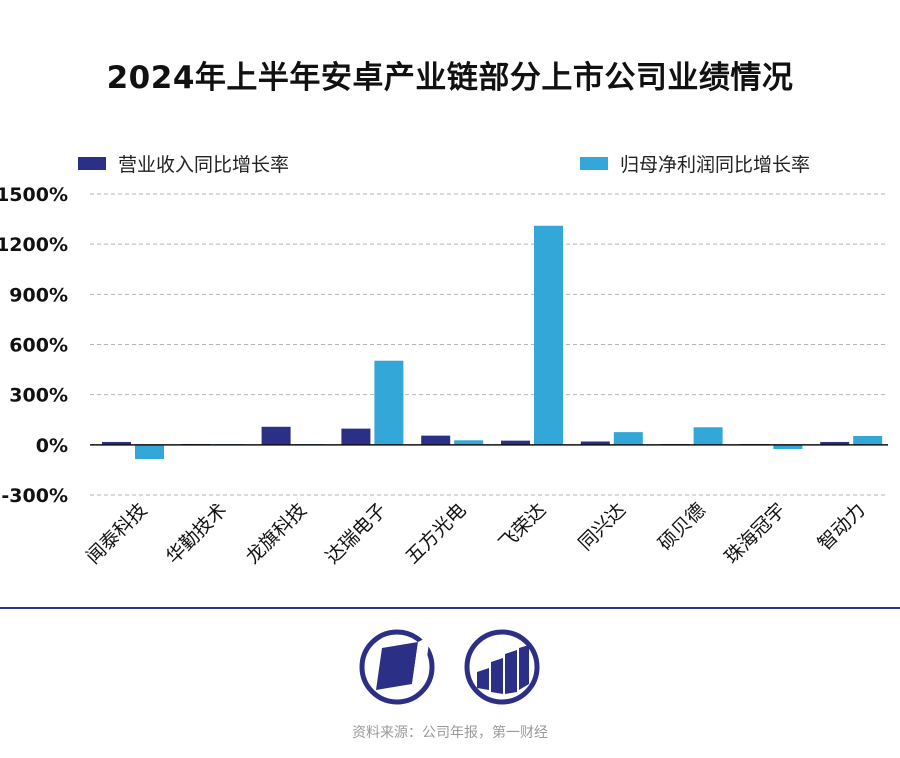  I want to click on legend-swatch-net-profit, so click(594, 163).